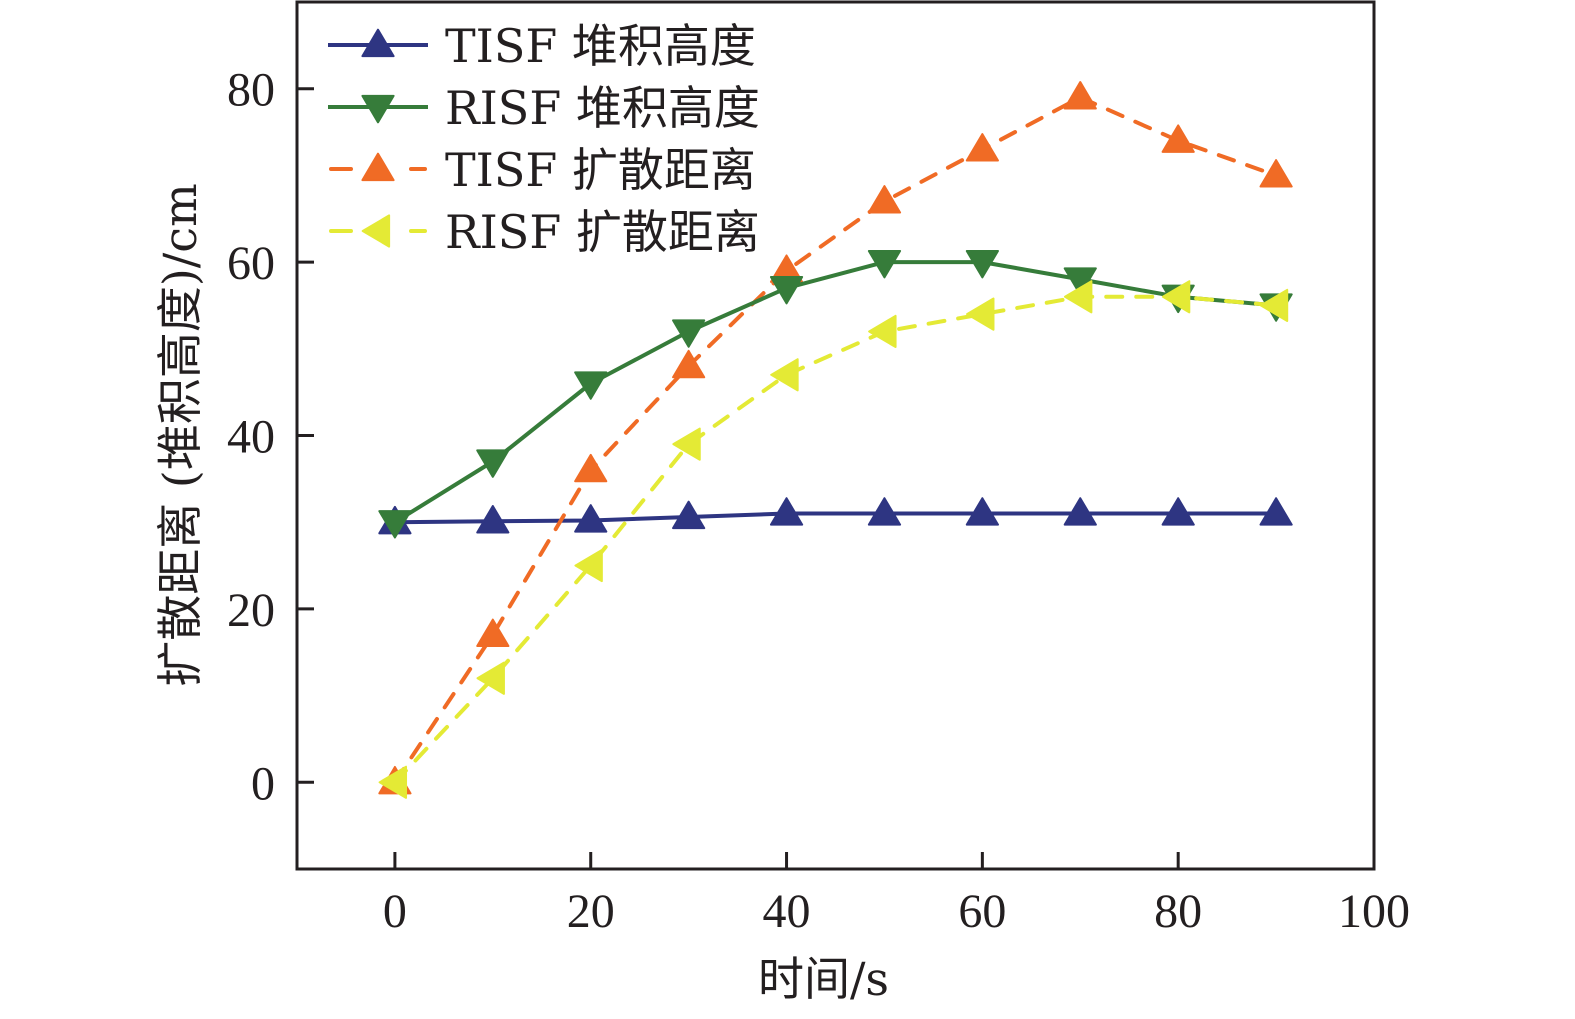 The height and width of the screenshot is (1019, 1575). I want to click on legend-item: TISF 堆积高度, so click(542, 46).